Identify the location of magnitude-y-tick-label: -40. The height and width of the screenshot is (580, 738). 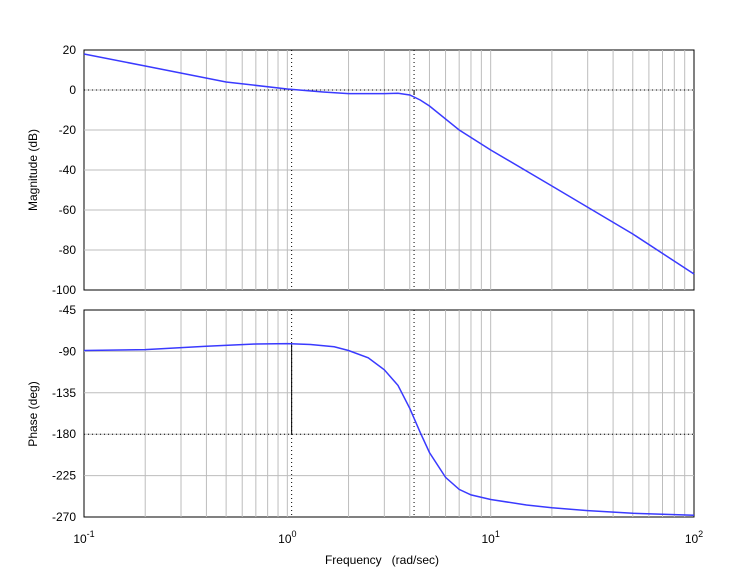
(68, 170).